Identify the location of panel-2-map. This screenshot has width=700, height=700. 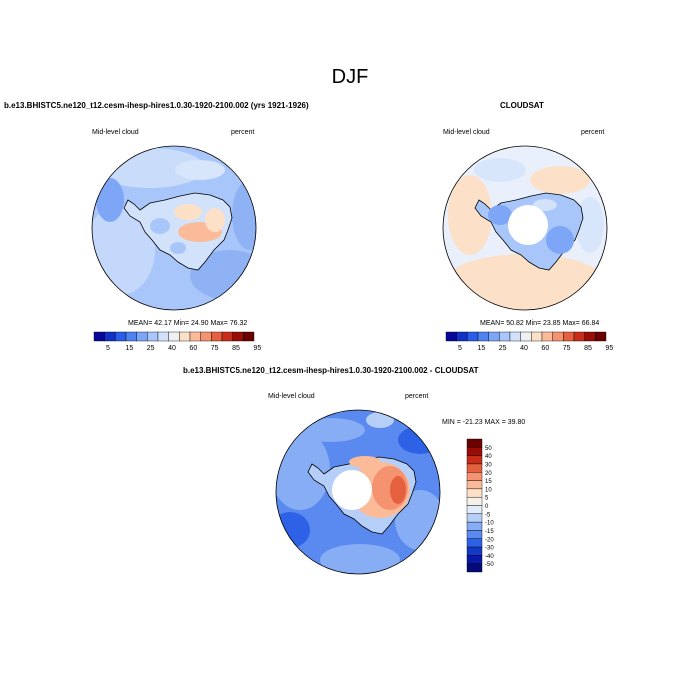
(525, 228).